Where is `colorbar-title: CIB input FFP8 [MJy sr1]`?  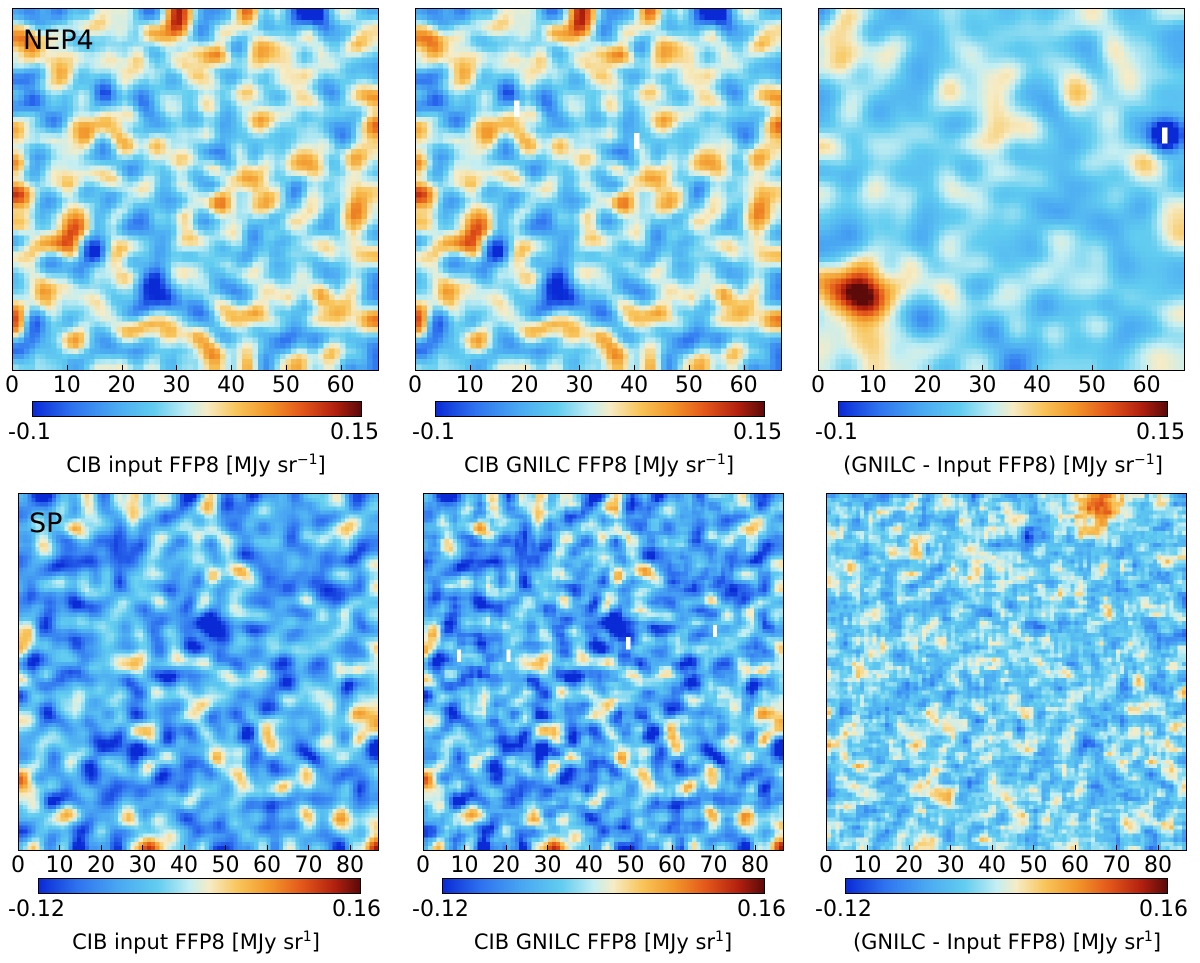
colorbar-title: CIB input FFP8 [MJy sr1] is located at coordinates (196, 941).